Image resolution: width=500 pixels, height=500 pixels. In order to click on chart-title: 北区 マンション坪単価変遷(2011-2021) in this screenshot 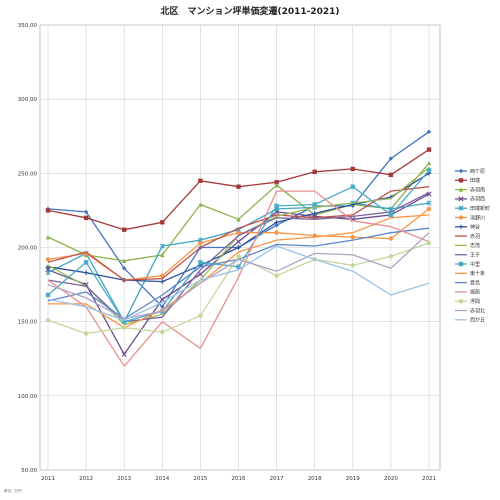, I will do `click(249, 11)`.